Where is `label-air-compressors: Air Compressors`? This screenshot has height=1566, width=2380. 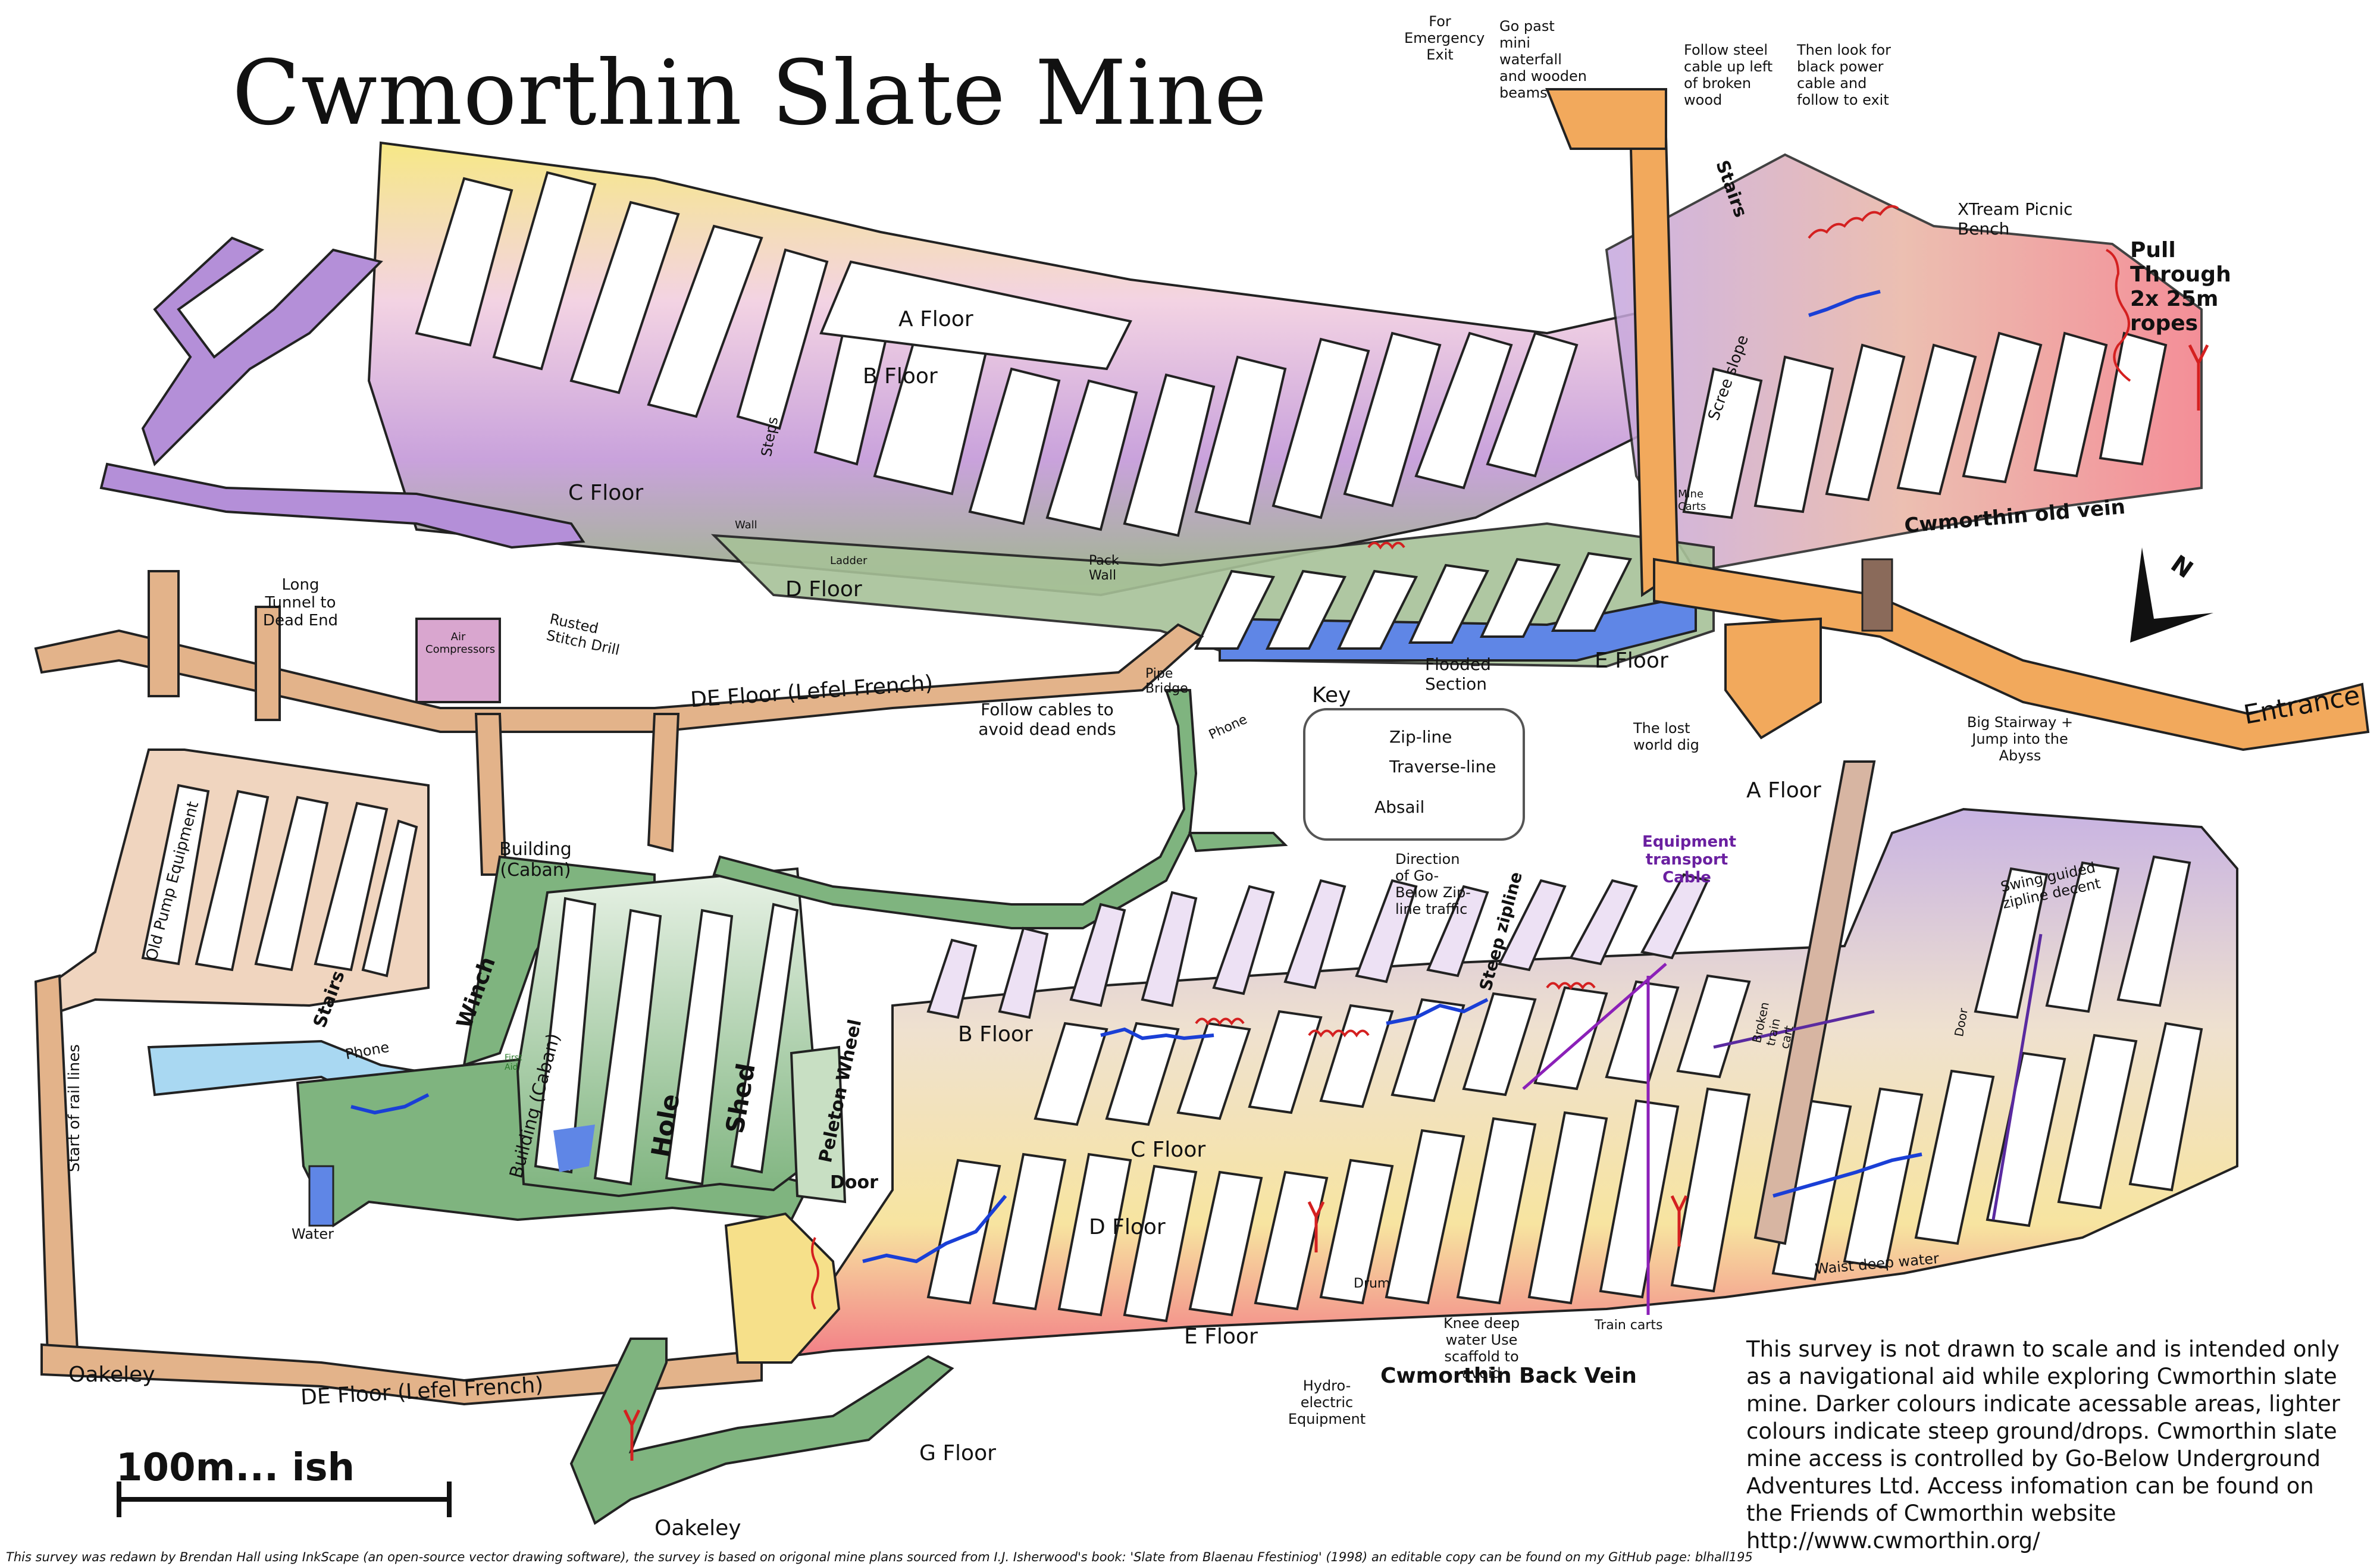
label-air-compressors: Air Compressors is located at coordinates (460, 643).